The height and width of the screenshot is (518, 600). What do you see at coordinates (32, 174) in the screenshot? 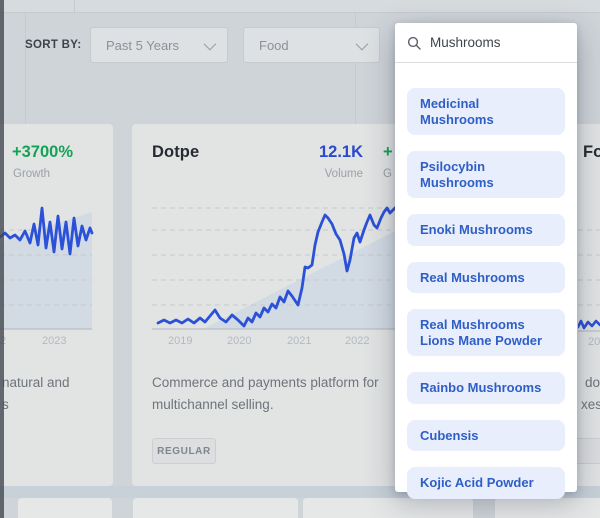
I see `growth-label: Growth` at bounding box center [32, 174].